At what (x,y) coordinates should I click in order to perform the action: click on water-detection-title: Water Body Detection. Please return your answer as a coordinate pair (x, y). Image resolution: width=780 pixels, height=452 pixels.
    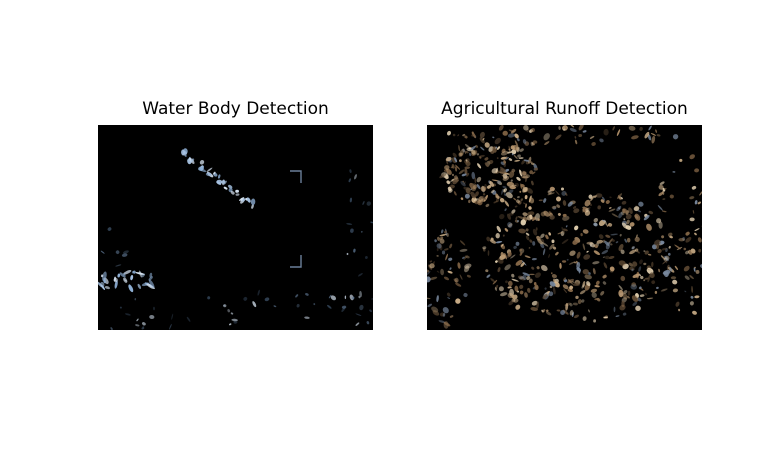
    Looking at the image, I should click on (235, 109).